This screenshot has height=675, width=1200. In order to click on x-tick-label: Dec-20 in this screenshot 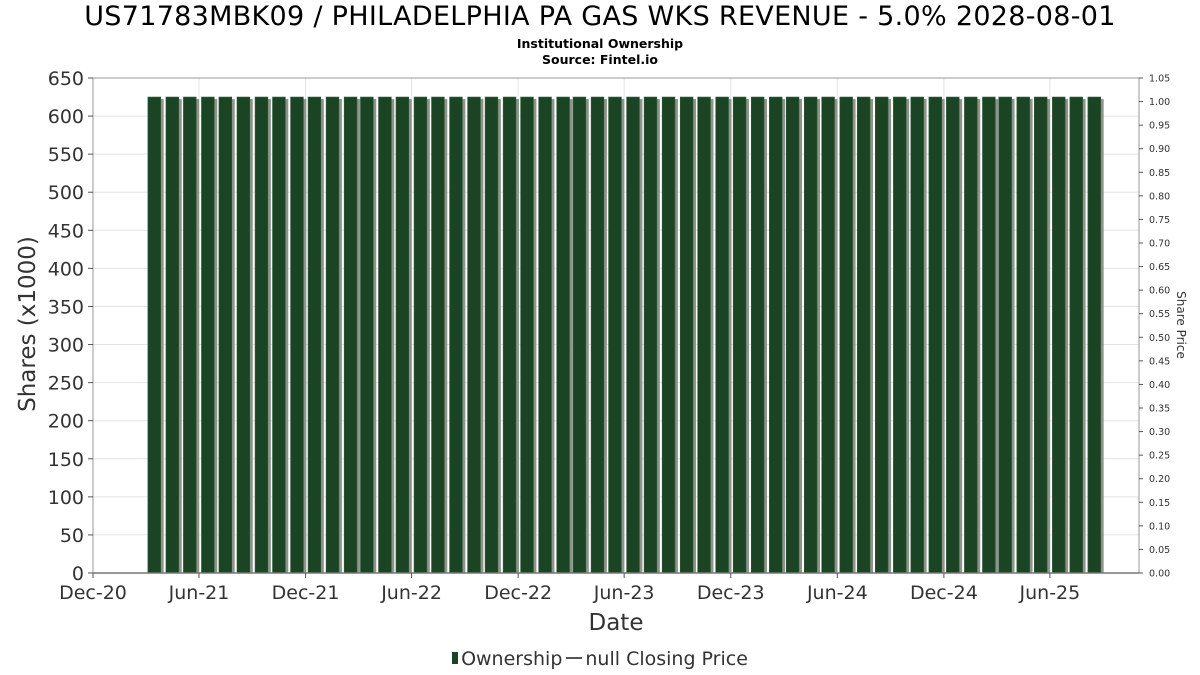, I will do `click(93, 593)`.